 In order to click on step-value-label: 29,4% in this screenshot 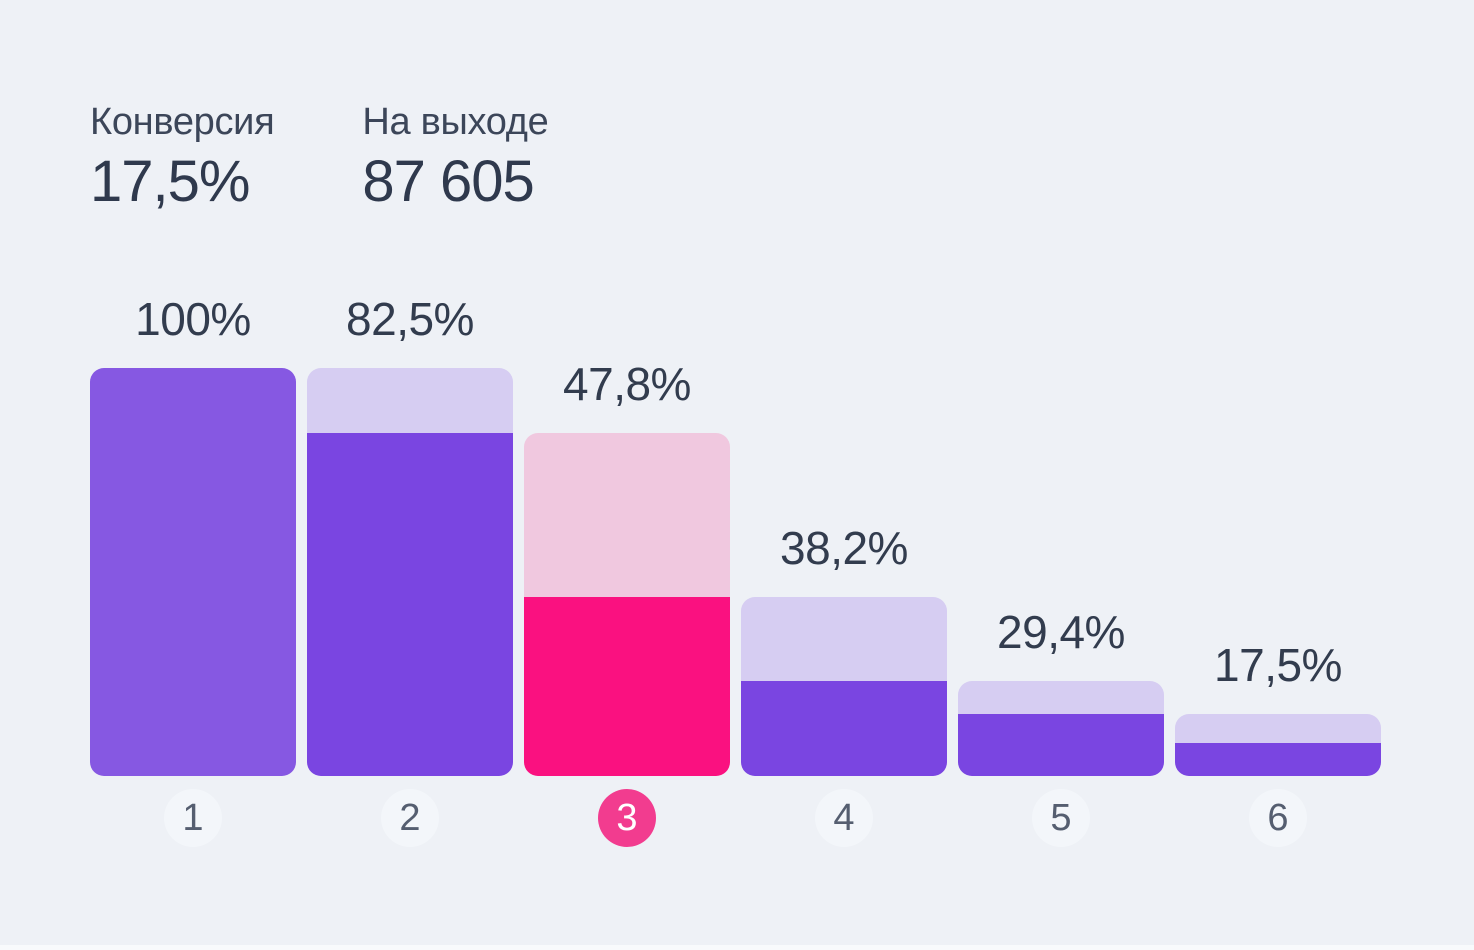, I will do `click(1061, 632)`.